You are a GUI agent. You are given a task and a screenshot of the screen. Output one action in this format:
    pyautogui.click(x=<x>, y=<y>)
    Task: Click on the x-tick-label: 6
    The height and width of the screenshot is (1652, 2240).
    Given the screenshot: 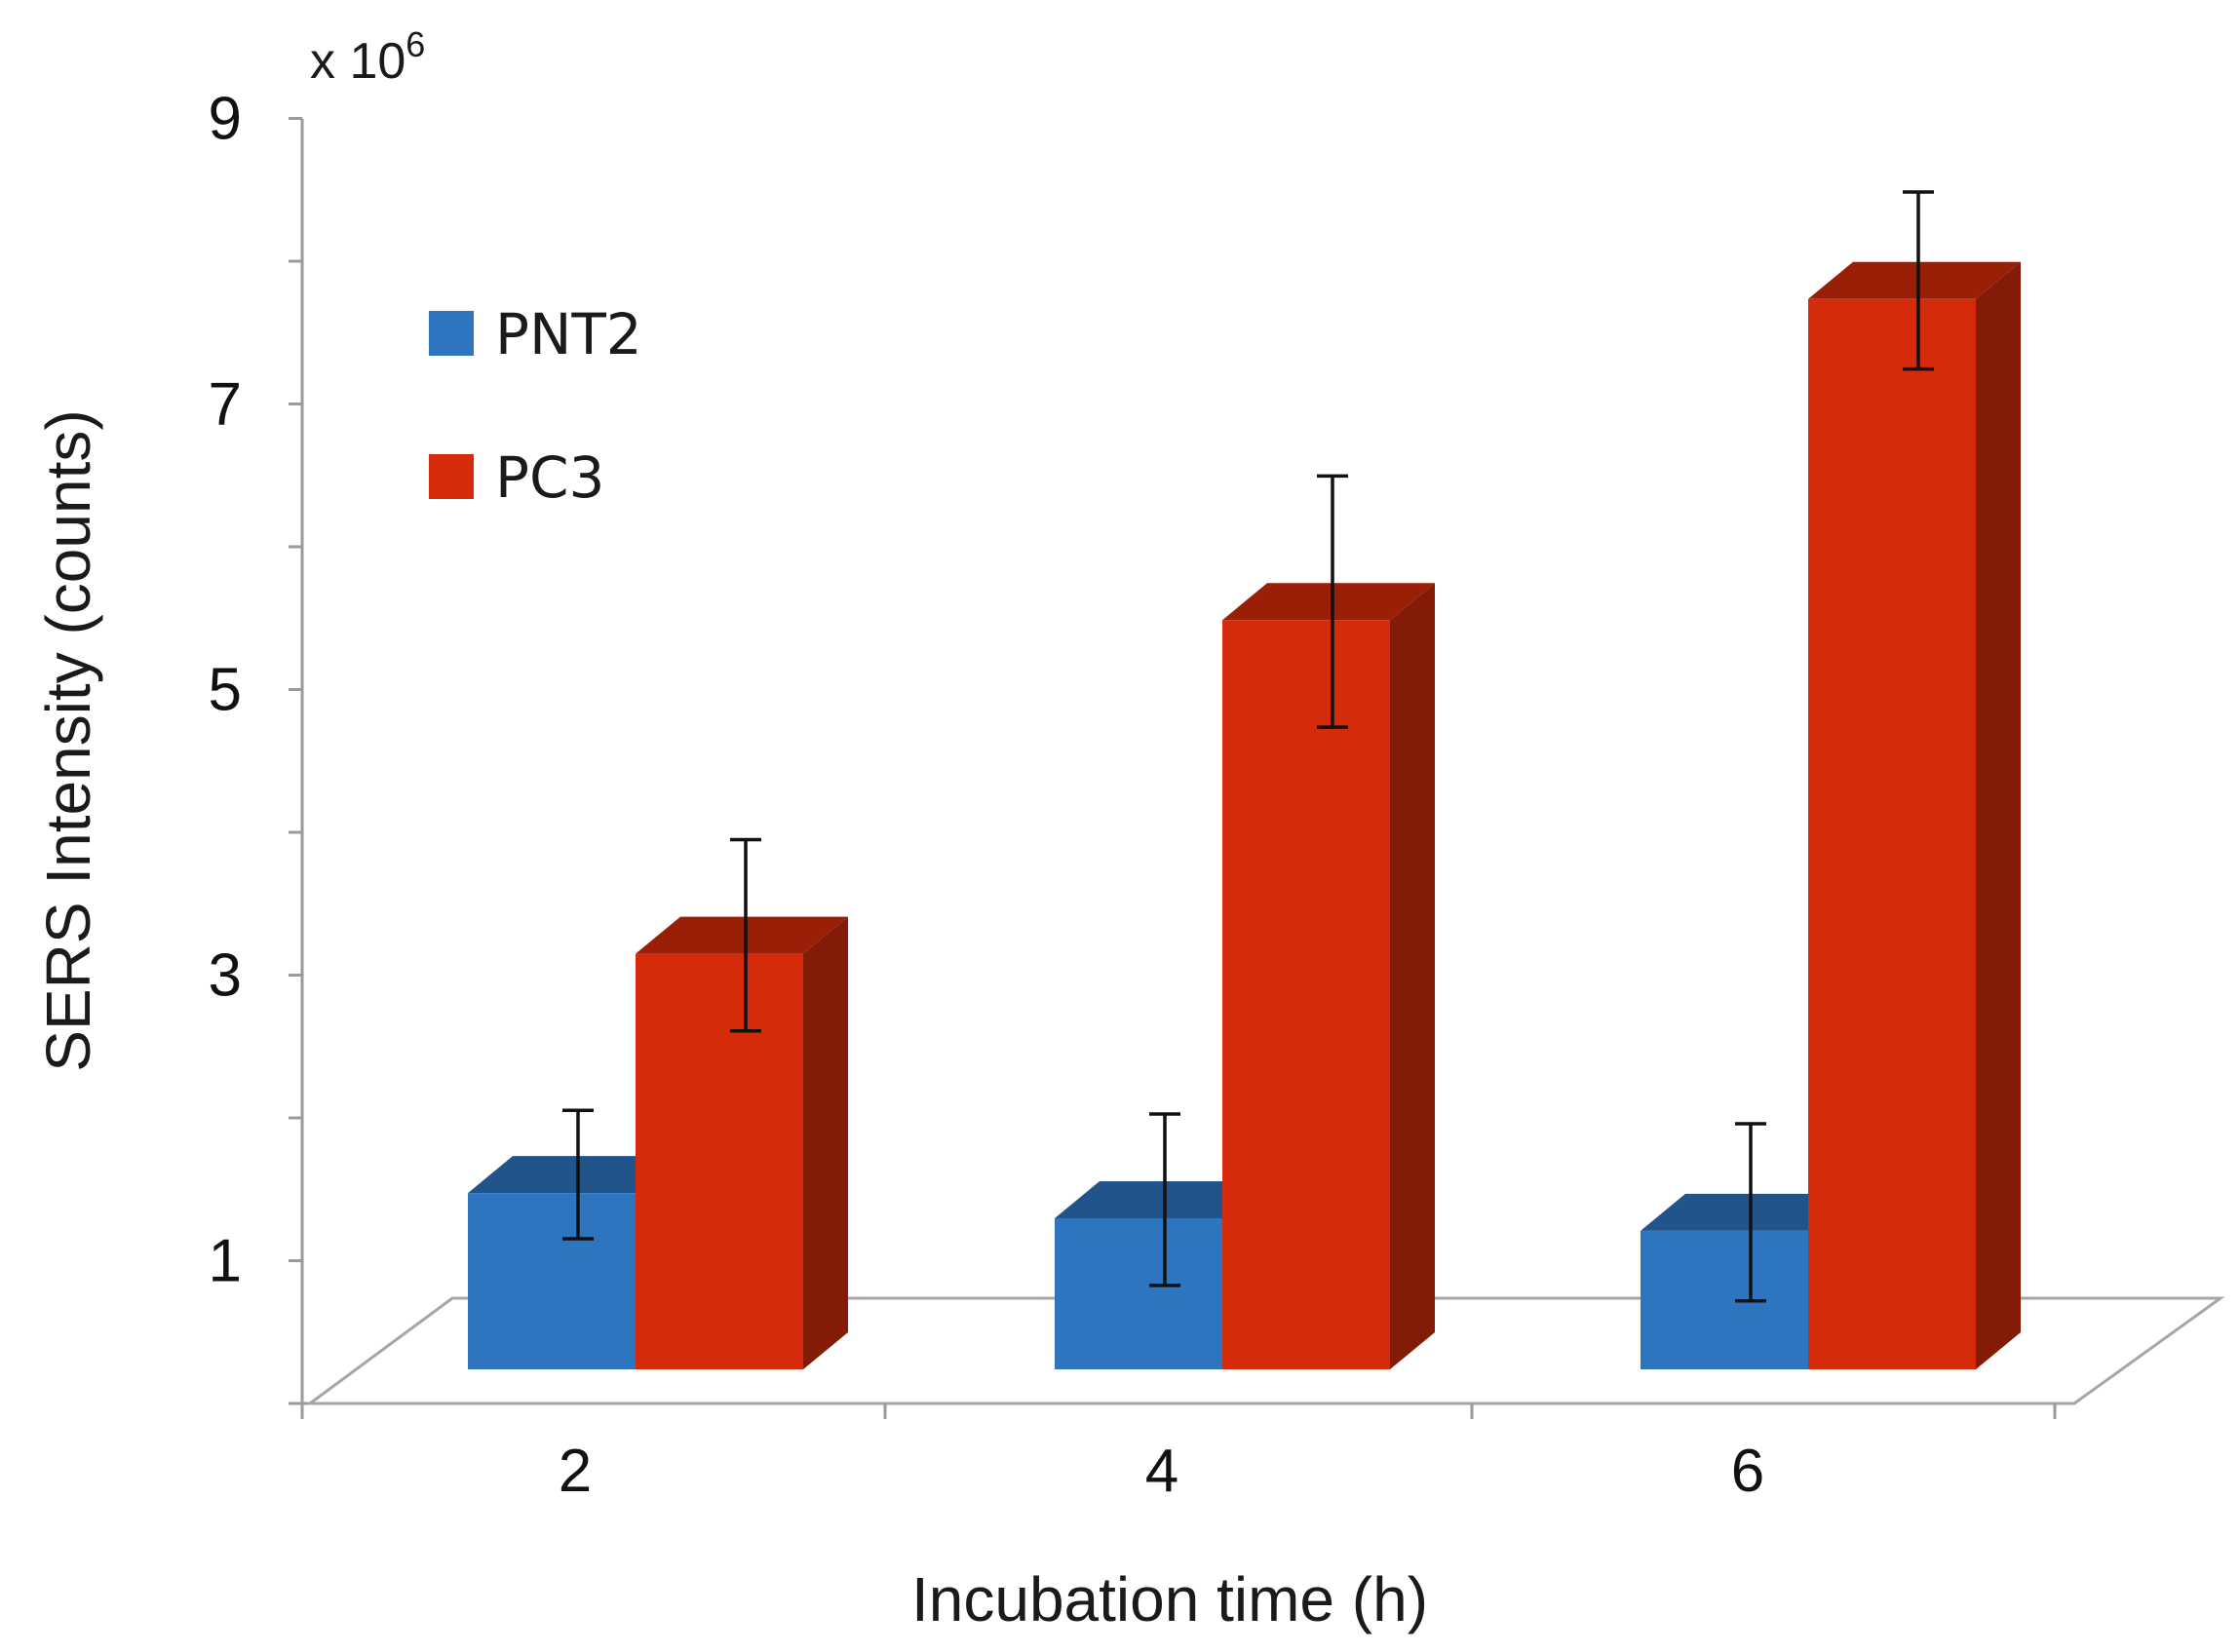 What is the action you would take?
    pyautogui.click(x=1747, y=1471)
    